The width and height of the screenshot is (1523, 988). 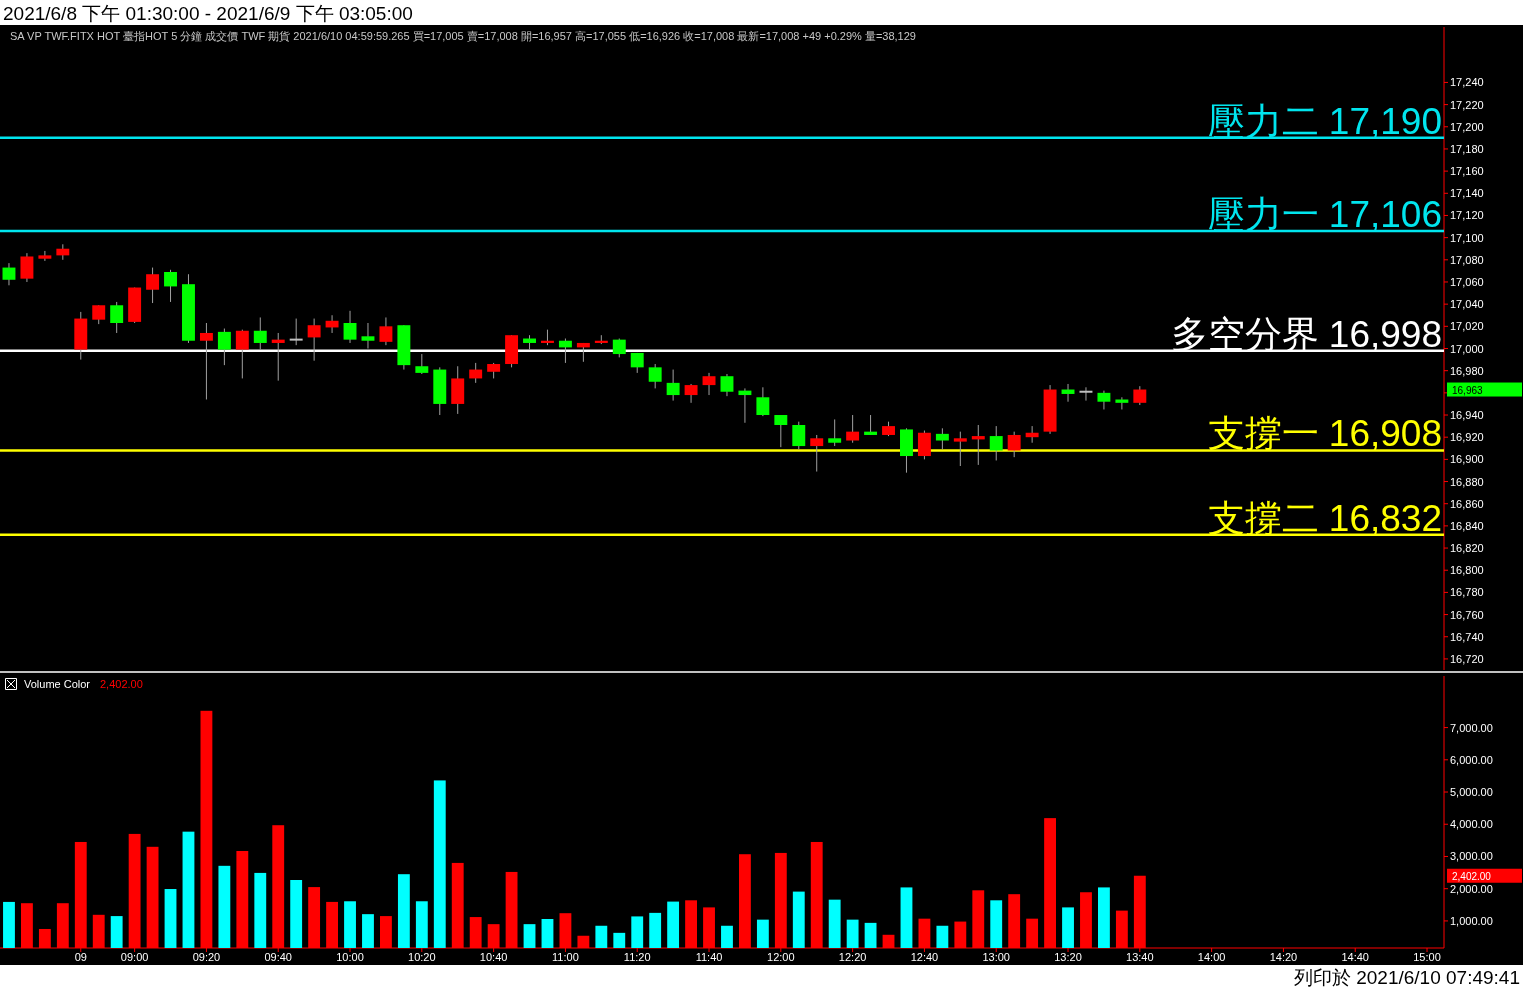 I want to click on y-tick-label: 16,900, so click(x=1467, y=459).